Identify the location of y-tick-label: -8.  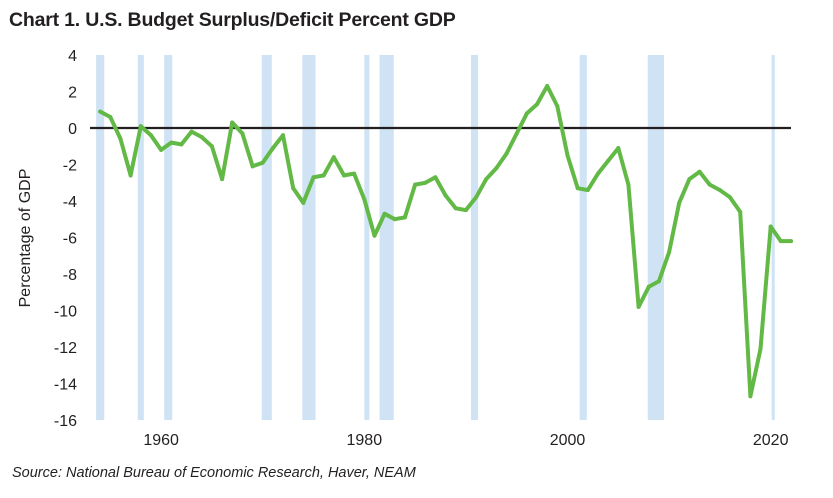
(70, 275).